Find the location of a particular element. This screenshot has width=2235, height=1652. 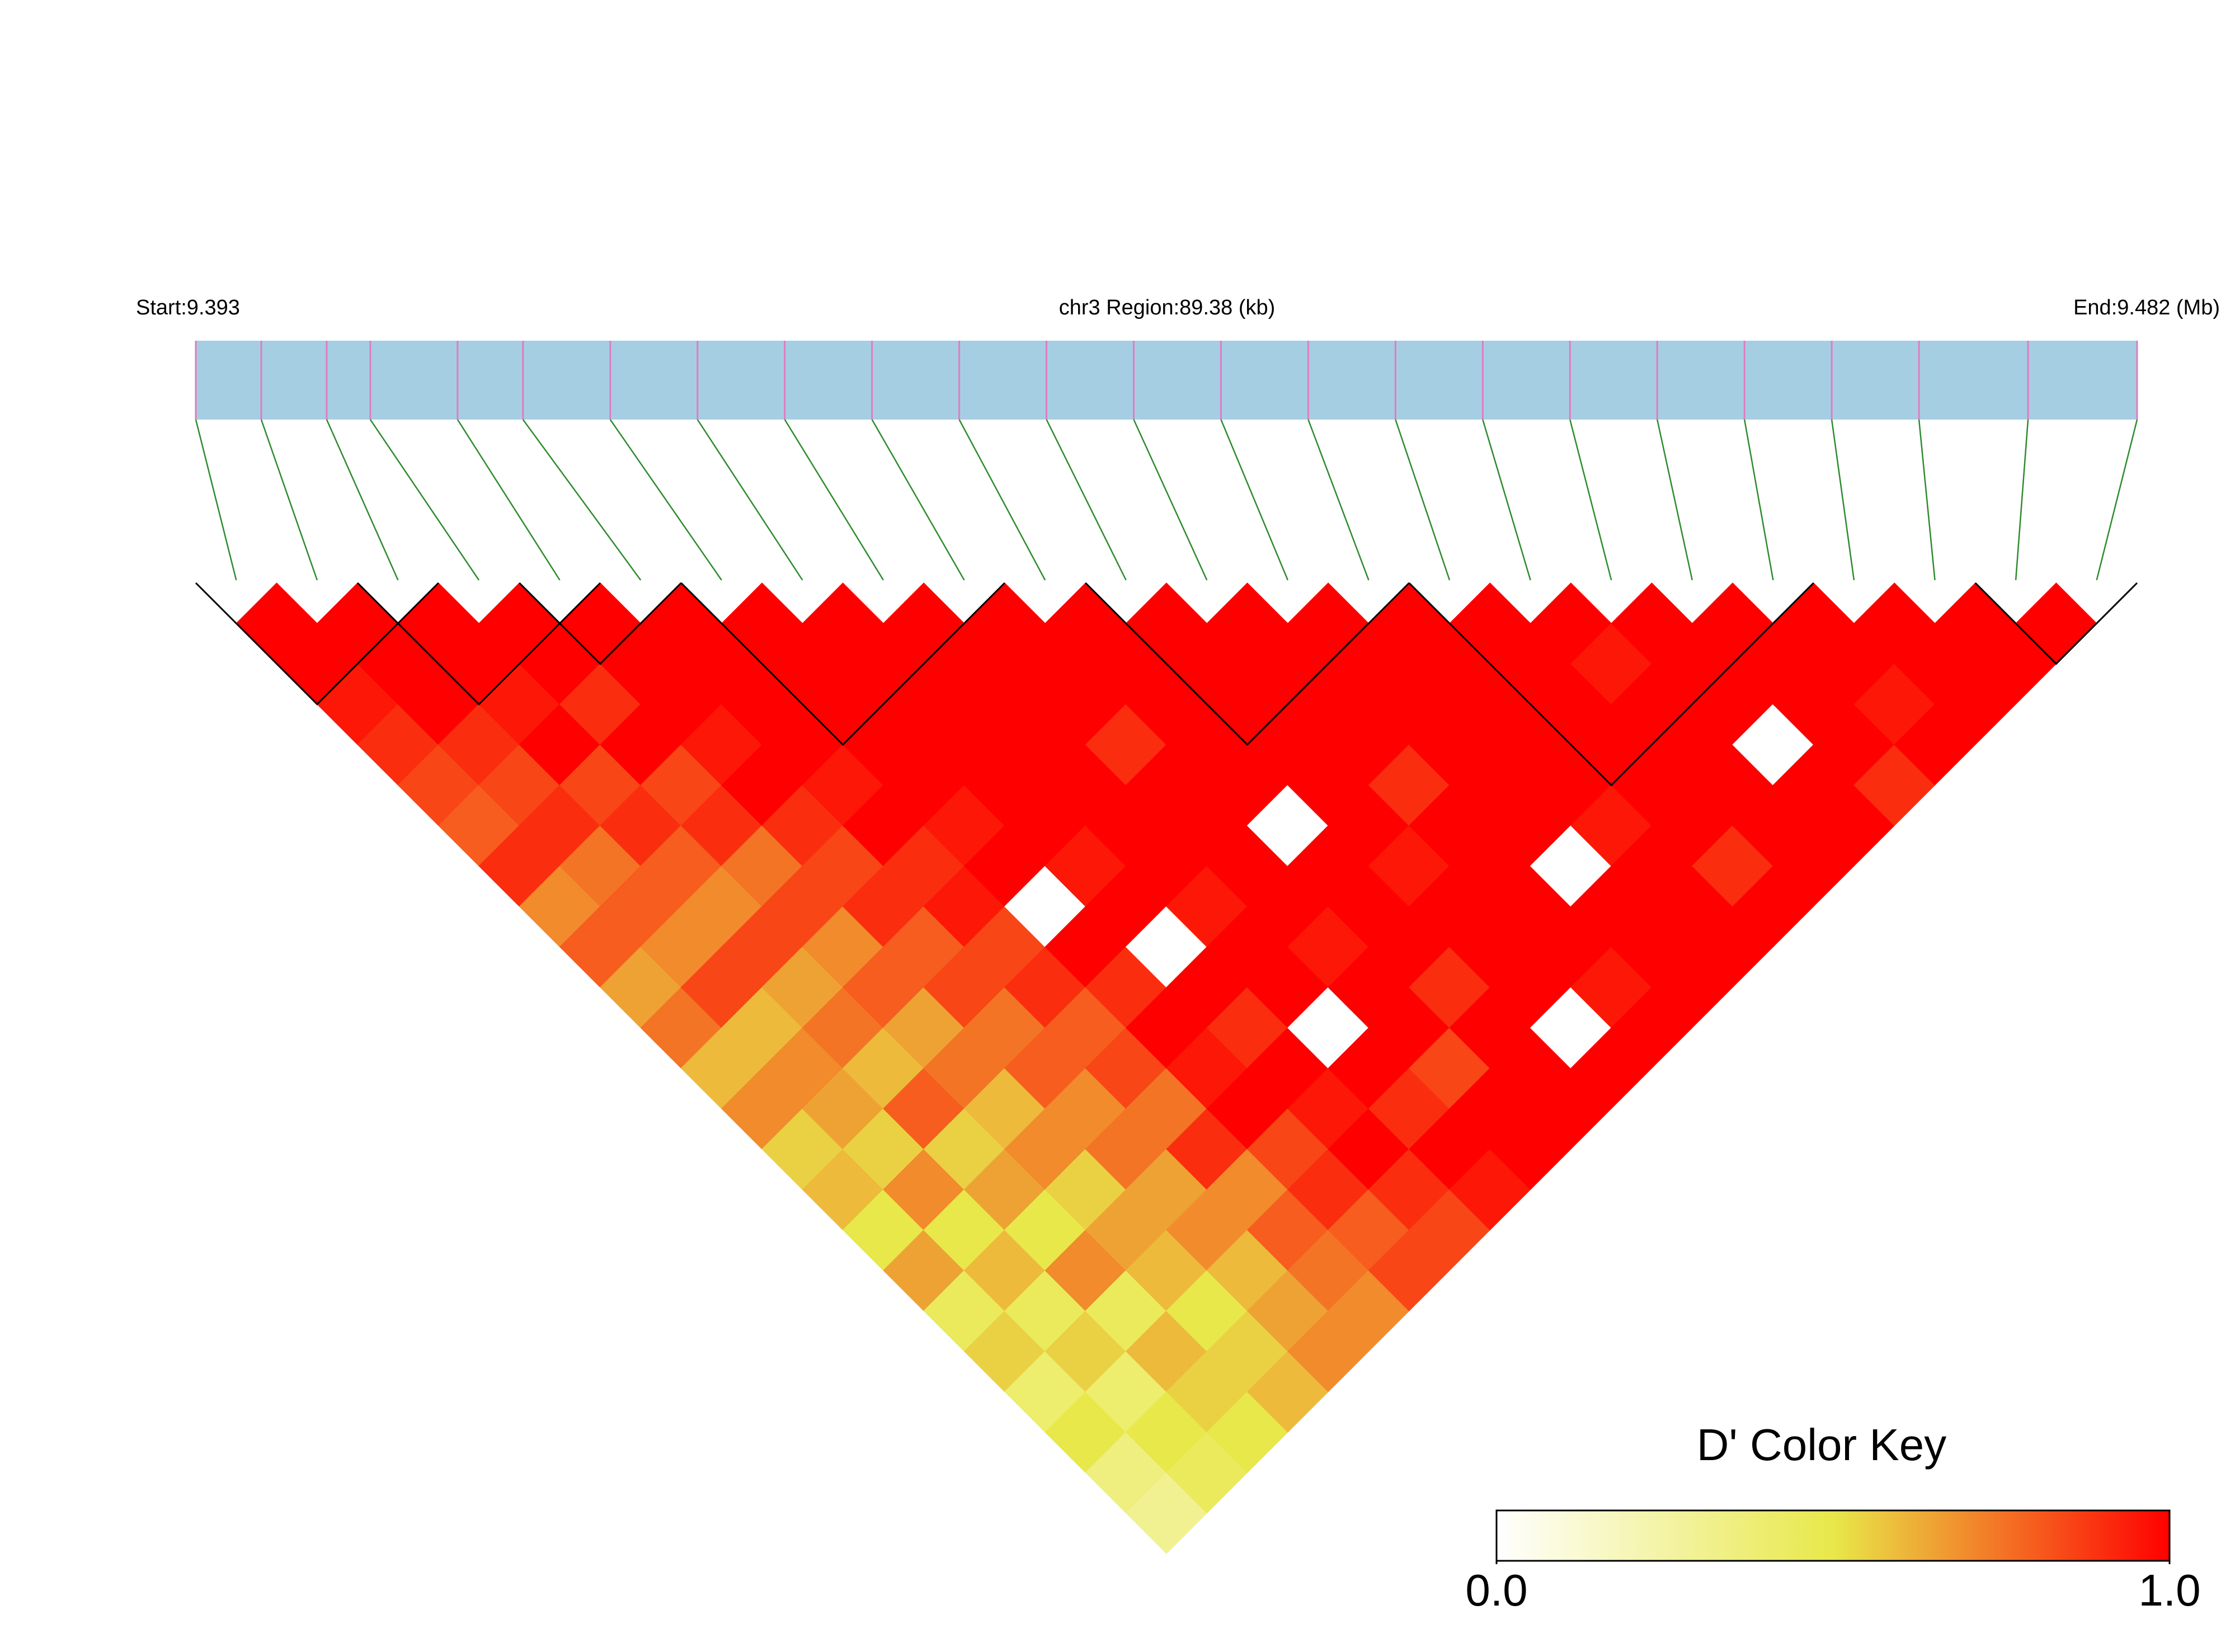

colorbar-tick-label: 0.0 is located at coordinates (1496, 1590).